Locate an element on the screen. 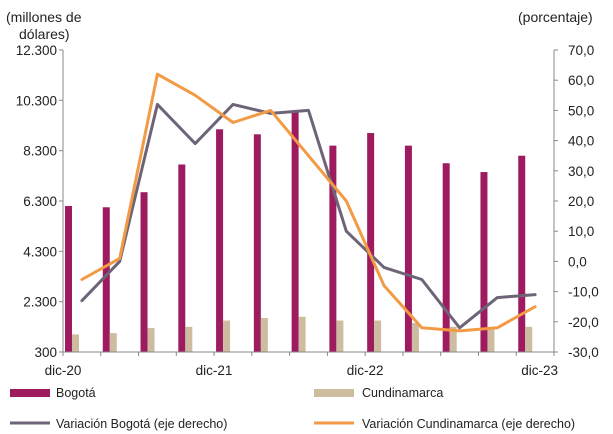 This screenshot has height=434, width=613. left-tick-label: 12.300 is located at coordinates (36, 50).